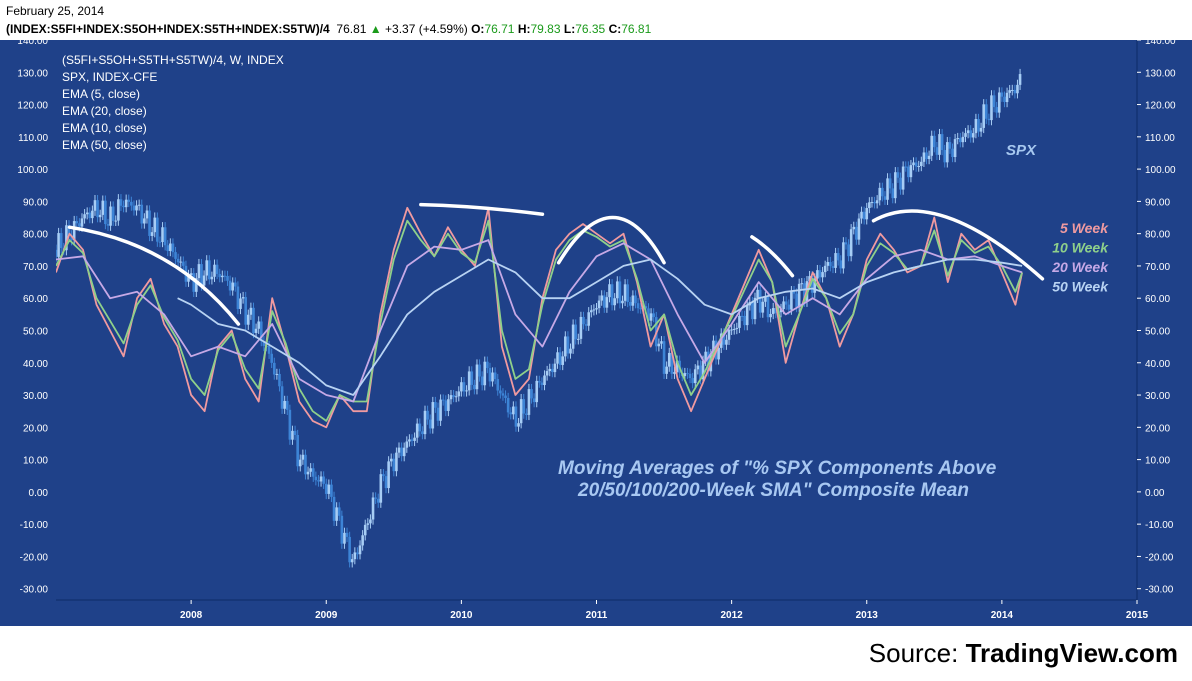 The height and width of the screenshot is (681, 1192). I want to click on y-tick-label-left: 20.00, so click(35, 428).